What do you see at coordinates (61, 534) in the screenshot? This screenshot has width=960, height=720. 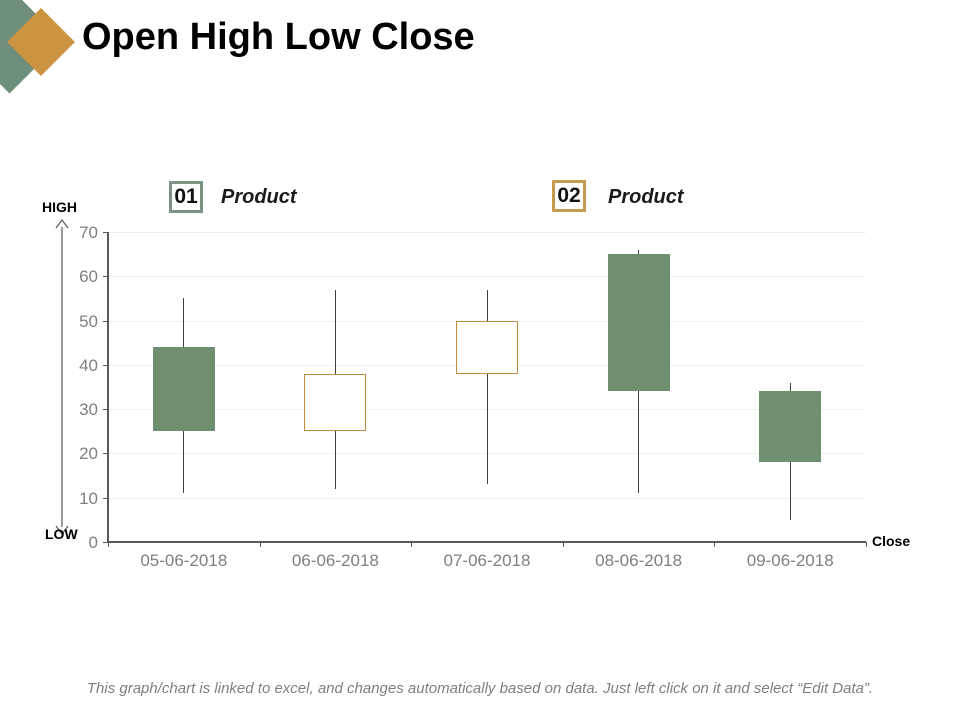 I see `low-axis-caption: LOW` at bounding box center [61, 534].